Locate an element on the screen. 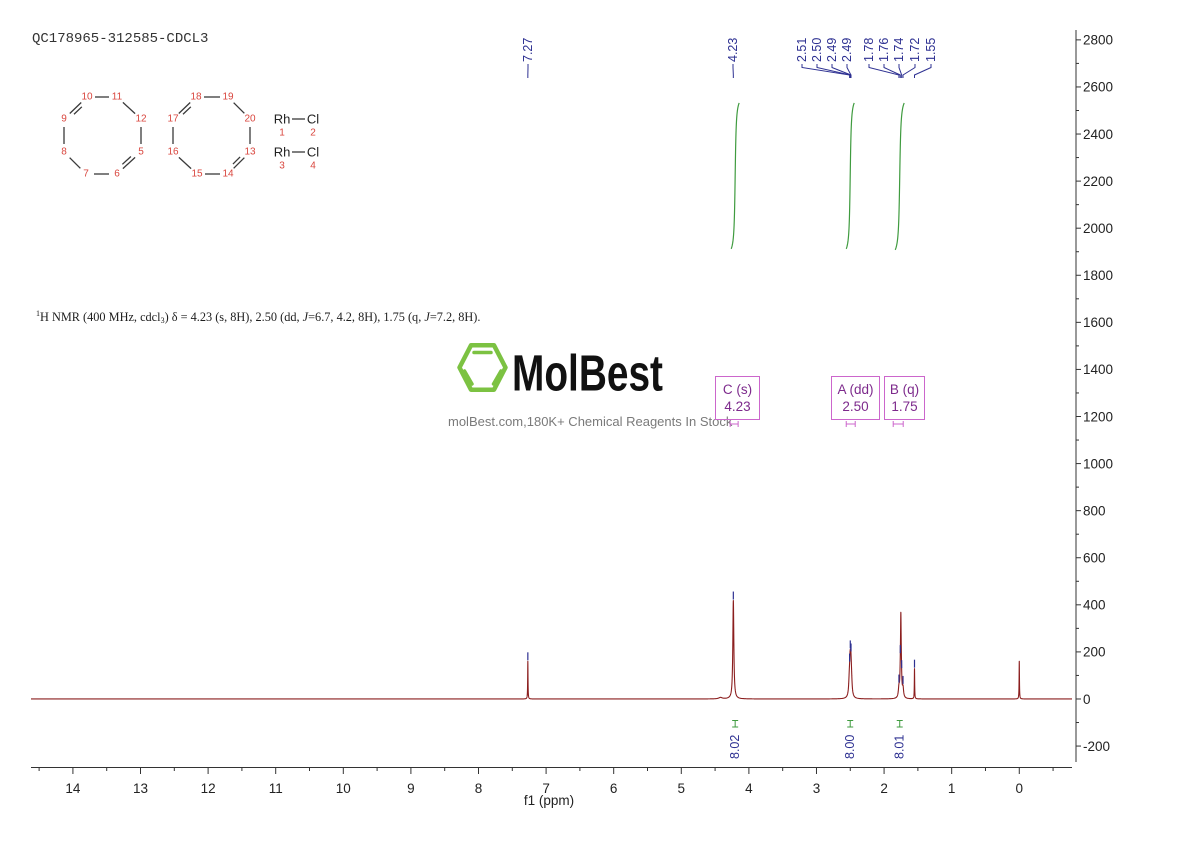 The image size is (1190, 841). y-tick-label: 1400 is located at coordinates (1098, 369).